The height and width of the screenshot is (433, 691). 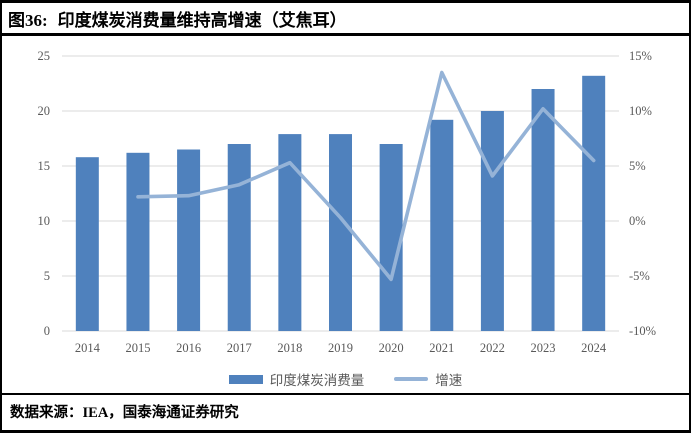 What do you see at coordinates (239, 237) in the screenshot?
I see `bar-2017` at bounding box center [239, 237].